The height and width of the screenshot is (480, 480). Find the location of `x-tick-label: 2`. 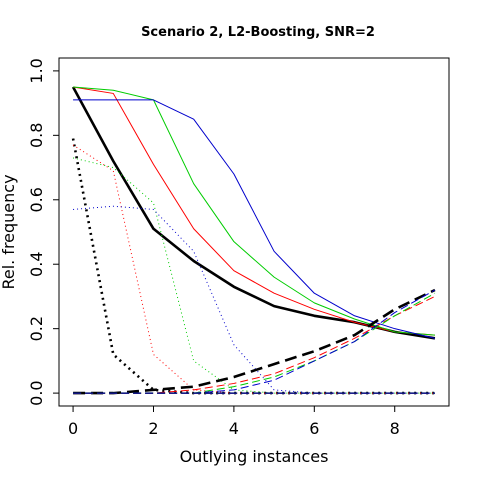

x-tick-label: 2 is located at coordinates (153, 428).